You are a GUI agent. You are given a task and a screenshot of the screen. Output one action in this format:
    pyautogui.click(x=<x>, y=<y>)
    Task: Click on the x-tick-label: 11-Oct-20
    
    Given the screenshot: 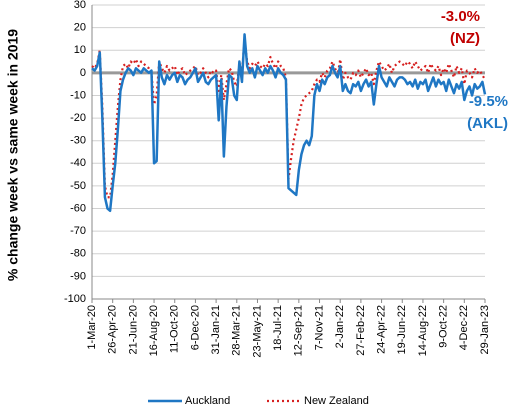 What is the action you would take?
    pyautogui.click(x=175, y=329)
    